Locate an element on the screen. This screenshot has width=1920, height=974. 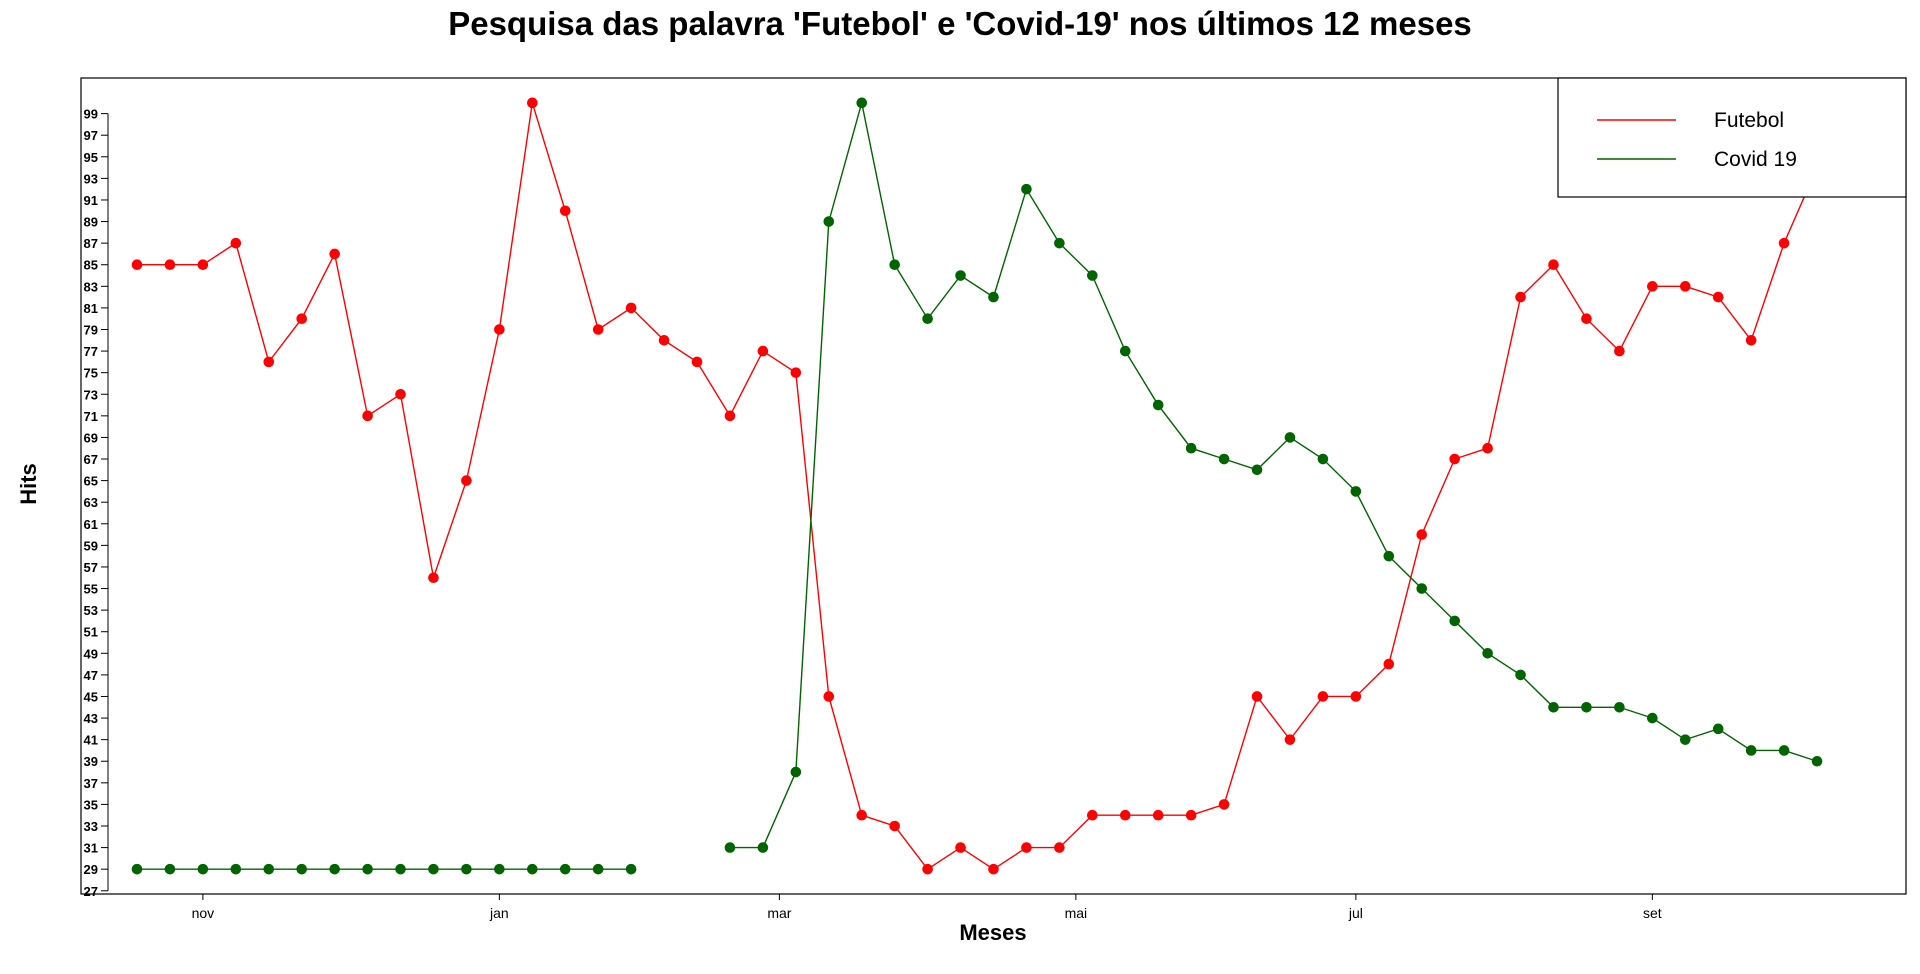
x-tick-label: mar is located at coordinates (779, 913).